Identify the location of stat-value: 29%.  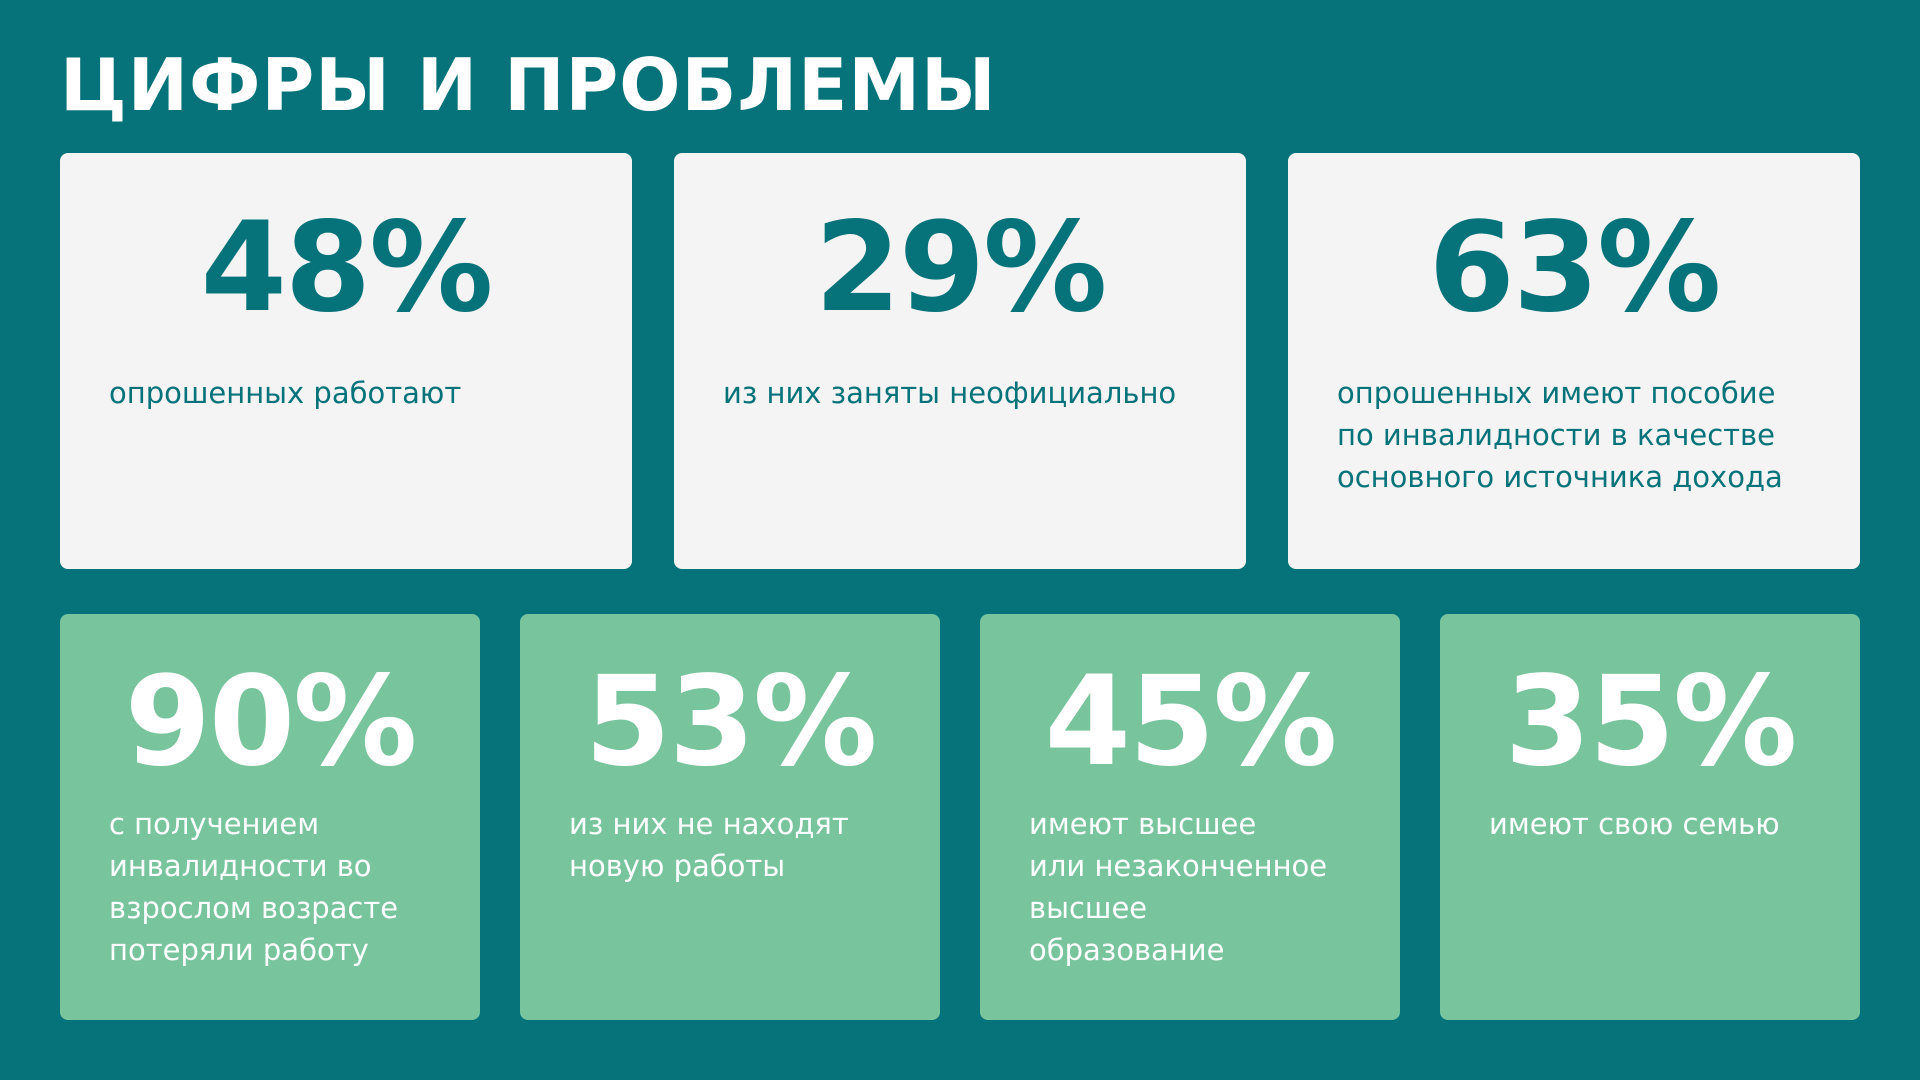
(961, 268).